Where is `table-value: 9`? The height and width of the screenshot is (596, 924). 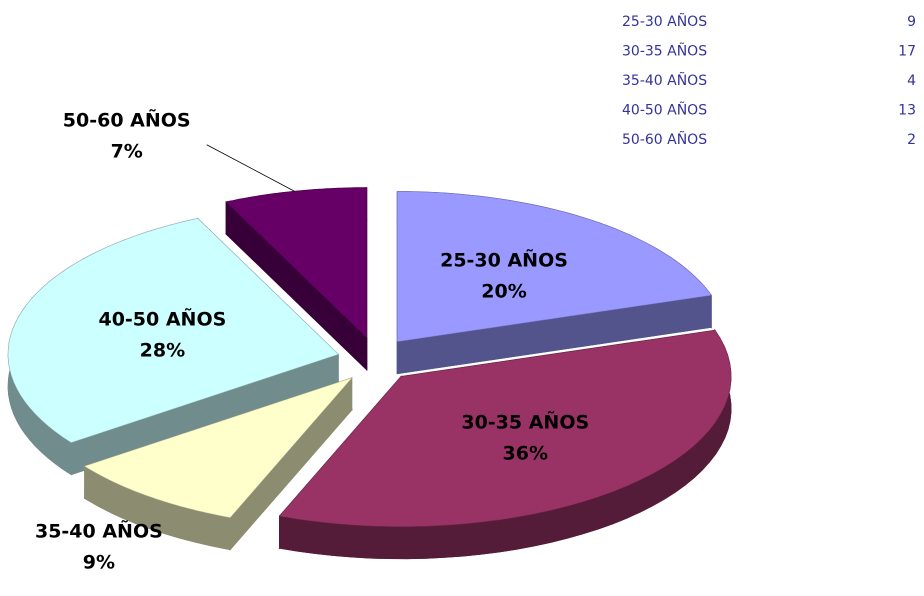 table-value: 9 is located at coordinates (911, 22).